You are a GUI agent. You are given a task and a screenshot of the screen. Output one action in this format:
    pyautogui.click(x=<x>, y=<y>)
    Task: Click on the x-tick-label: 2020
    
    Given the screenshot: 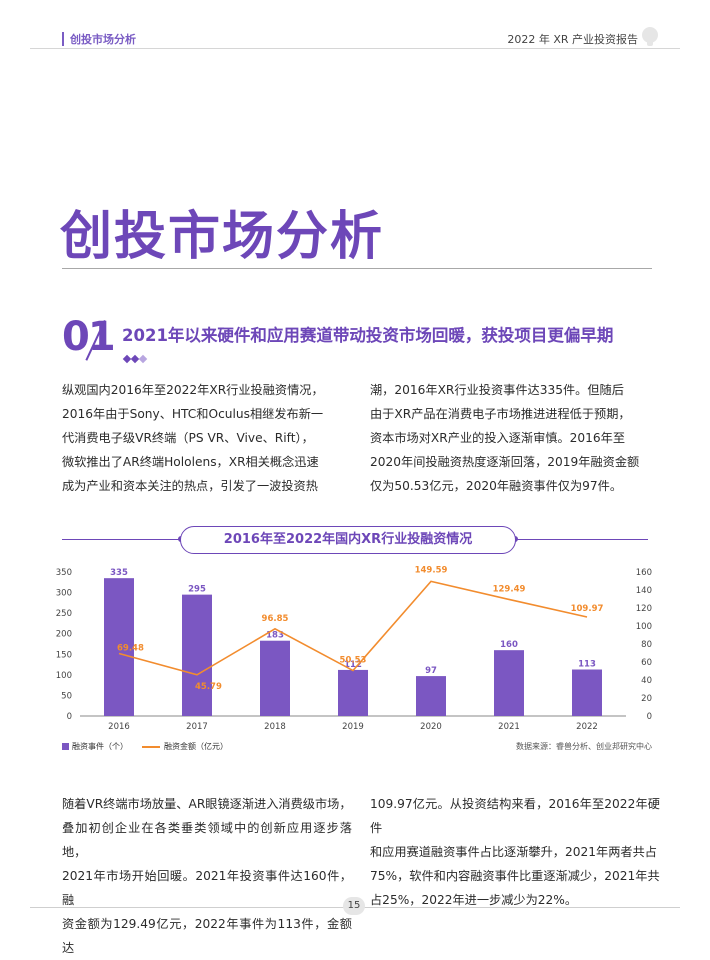 What is the action you would take?
    pyautogui.click(x=431, y=727)
    